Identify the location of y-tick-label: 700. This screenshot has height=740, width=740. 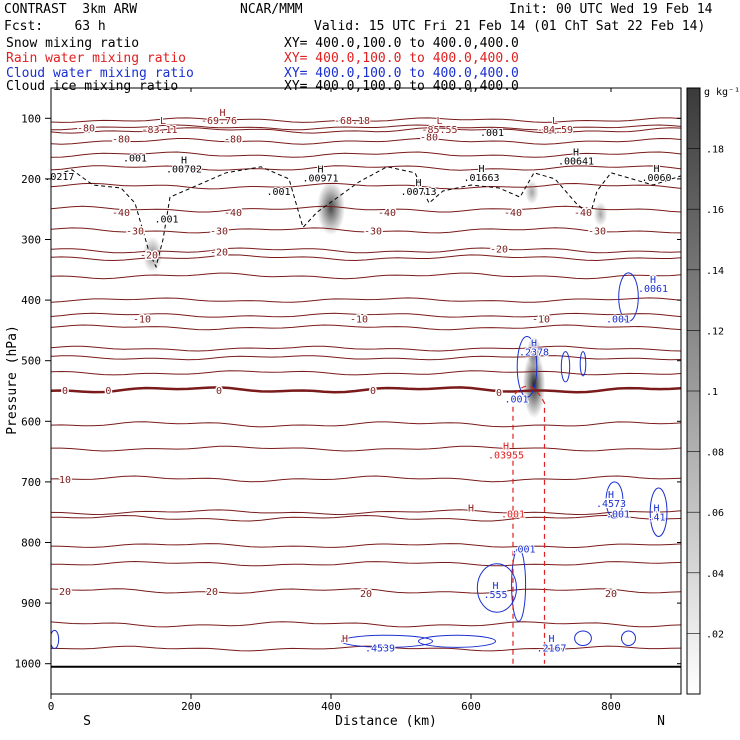
(31, 482).